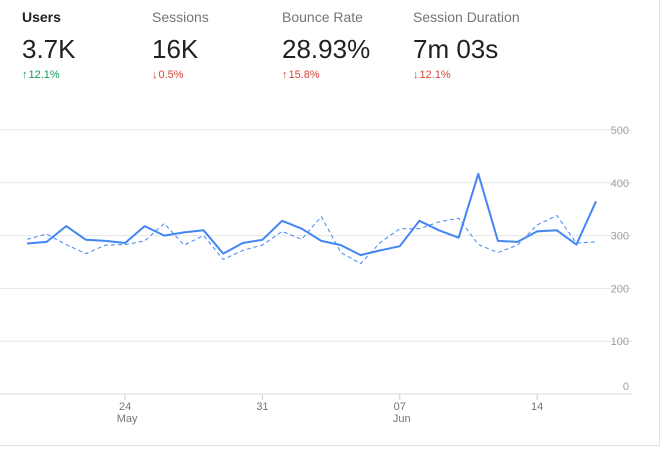 The image size is (660, 457). I want to click on metric-change: ↑15.8%, so click(344, 75).